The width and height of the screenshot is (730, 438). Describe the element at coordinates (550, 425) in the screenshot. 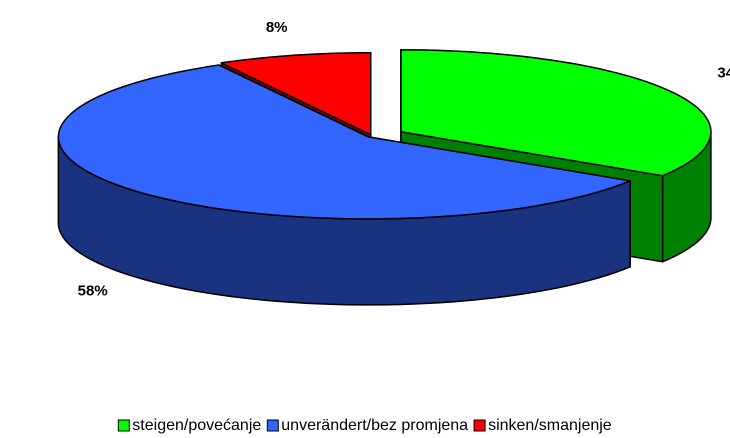

I see `legend-label: sinken/smanjenje` at that location.